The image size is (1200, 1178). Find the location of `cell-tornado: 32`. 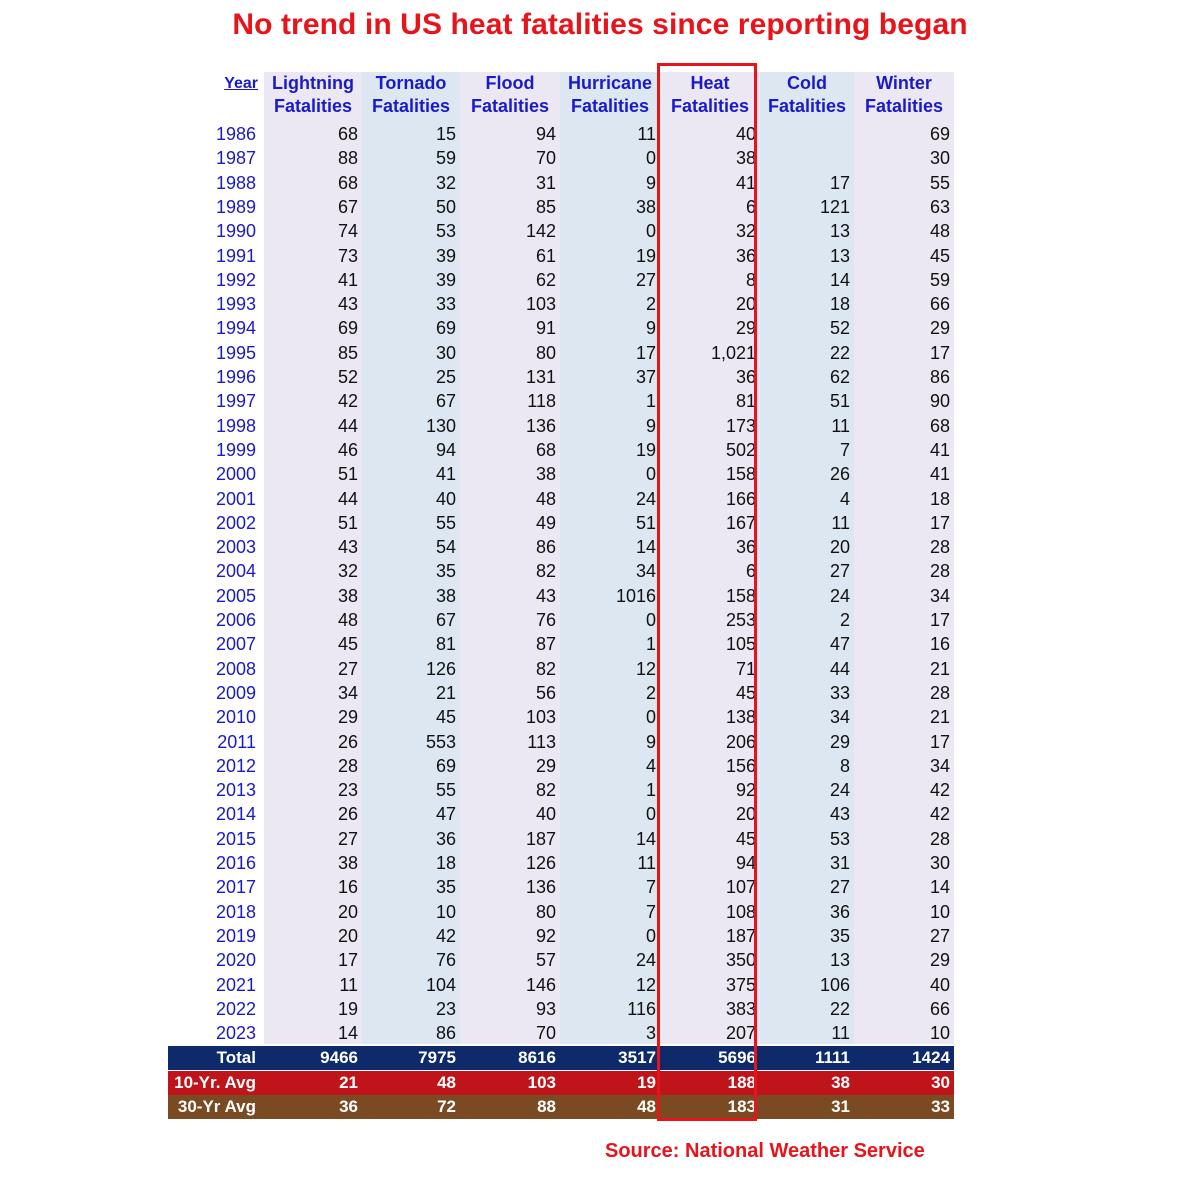

cell-tornado: 32 is located at coordinates (445, 182).